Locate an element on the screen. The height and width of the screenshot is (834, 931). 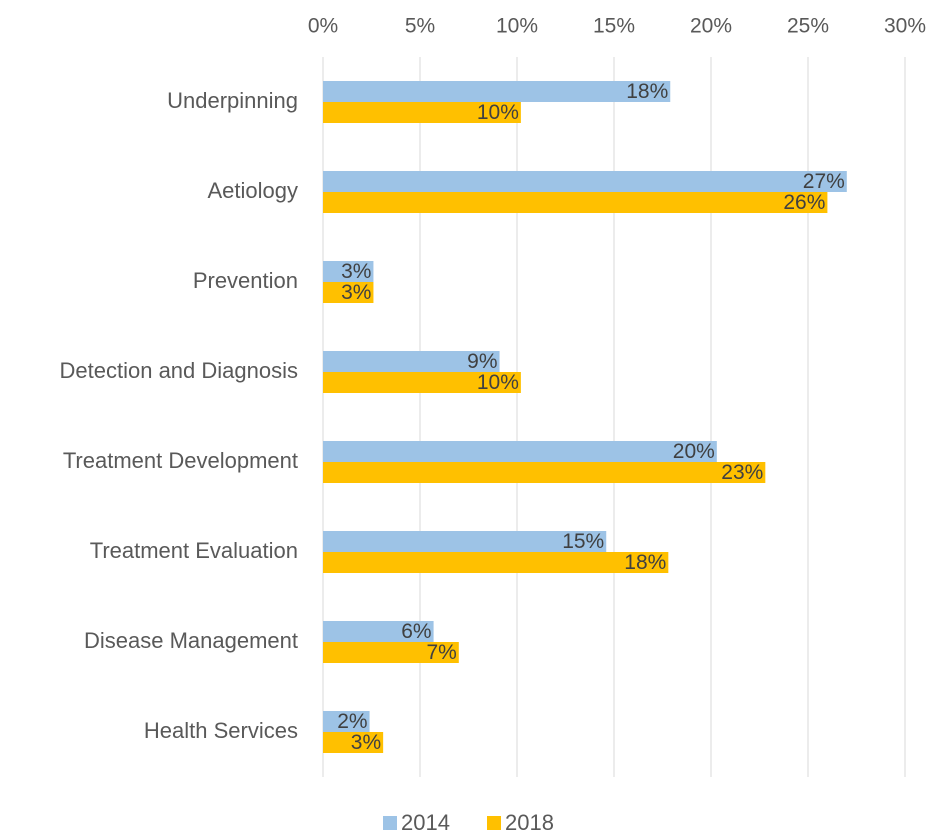
category-label: Detection and Diagnosis is located at coordinates (179, 370).